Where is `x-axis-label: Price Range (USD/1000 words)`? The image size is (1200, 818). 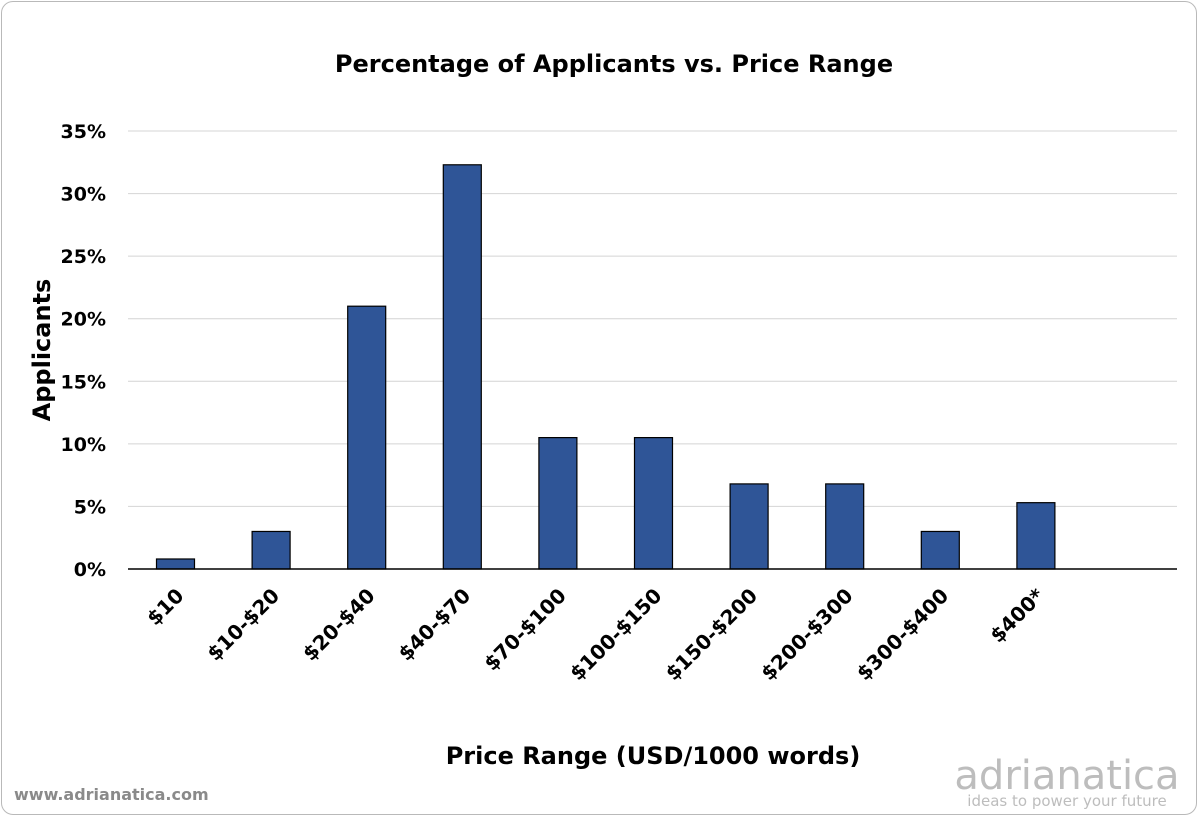 x-axis-label: Price Range (USD/1000 words) is located at coordinates (653, 756).